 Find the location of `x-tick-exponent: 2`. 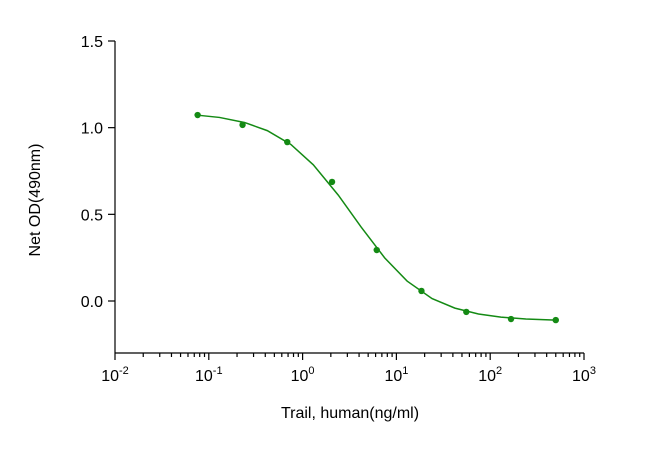

x-tick-exponent: 2 is located at coordinates (499, 371).